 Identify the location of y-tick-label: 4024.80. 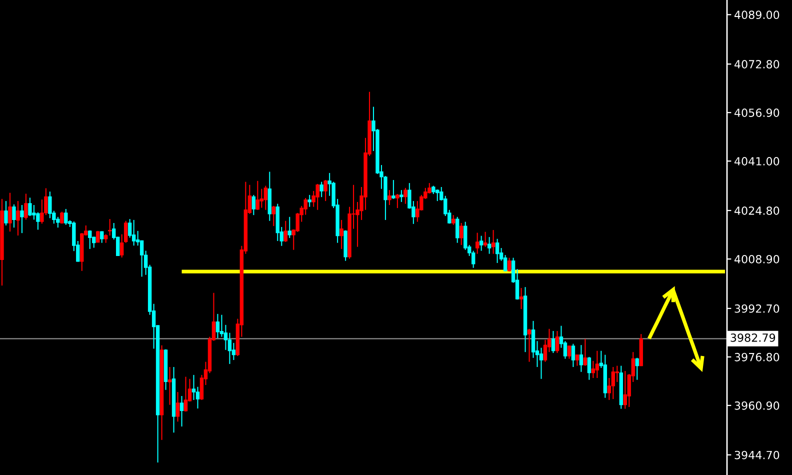
(757, 210).